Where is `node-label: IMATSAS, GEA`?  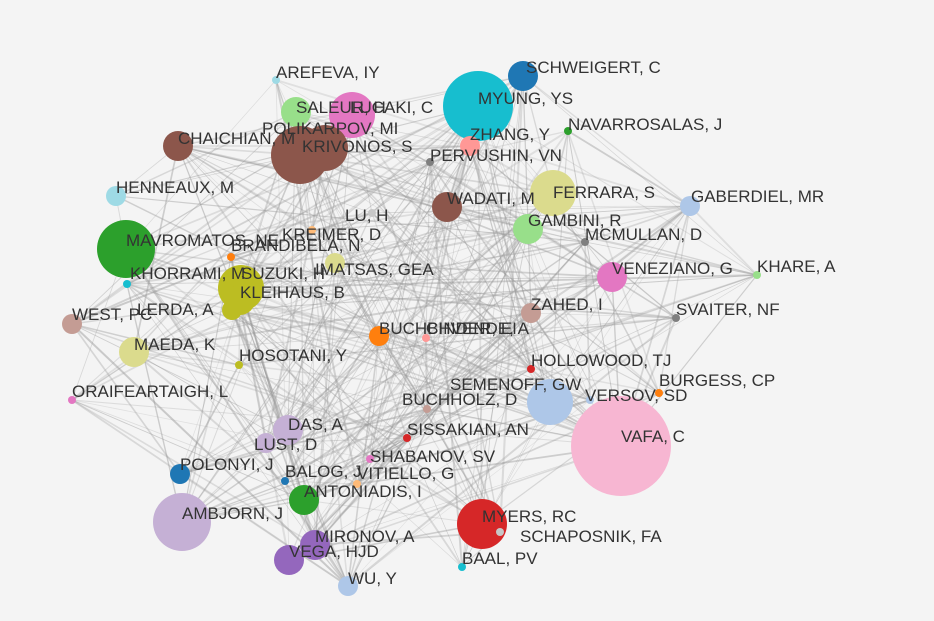 node-label: IMATSAS, GEA is located at coordinates (374, 269).